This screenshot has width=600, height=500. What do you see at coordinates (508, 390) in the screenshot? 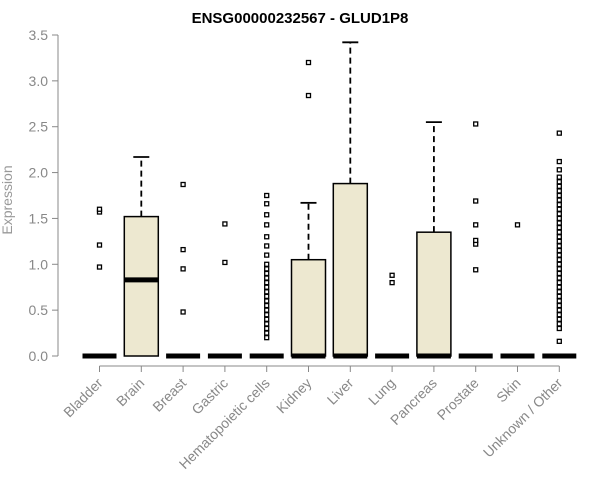
I see `x-tick-label: Skin` at bounding box center [508, 390].